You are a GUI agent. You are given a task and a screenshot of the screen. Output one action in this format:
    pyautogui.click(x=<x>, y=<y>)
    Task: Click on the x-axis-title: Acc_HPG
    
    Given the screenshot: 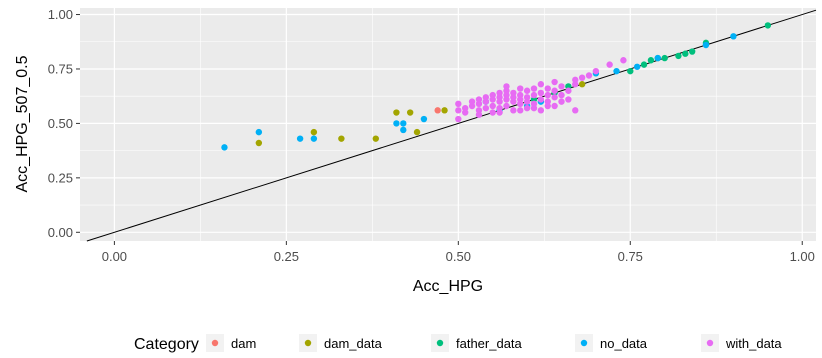 What is the action you would take?
    pyautogui.click(x=448, y=286)
    